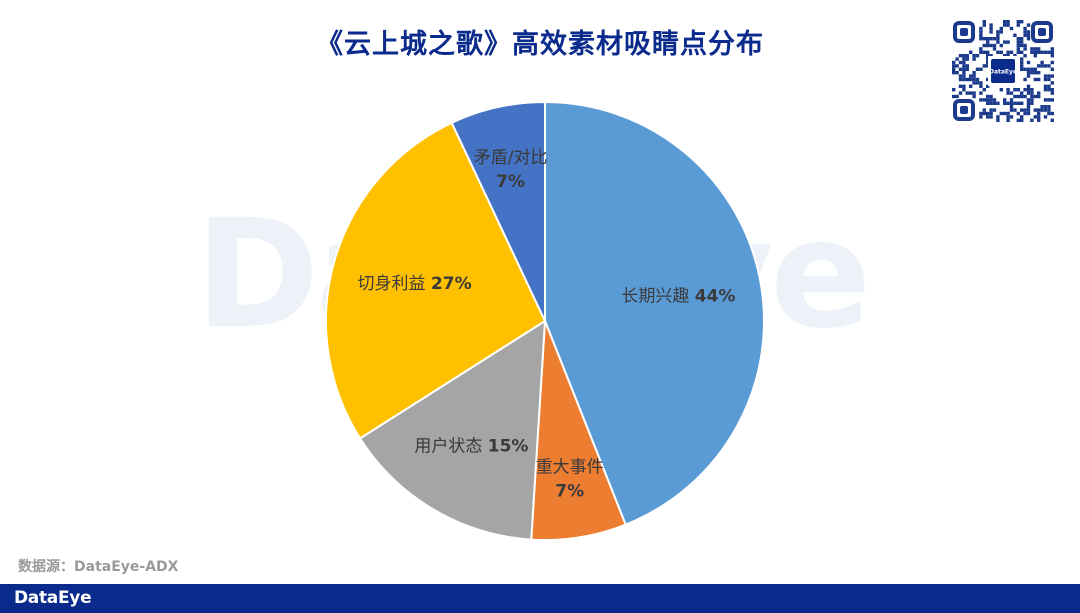 The image size is (1080, 613). I want to click on slice-label-4: 切身利益 27%, so click(415, 284).